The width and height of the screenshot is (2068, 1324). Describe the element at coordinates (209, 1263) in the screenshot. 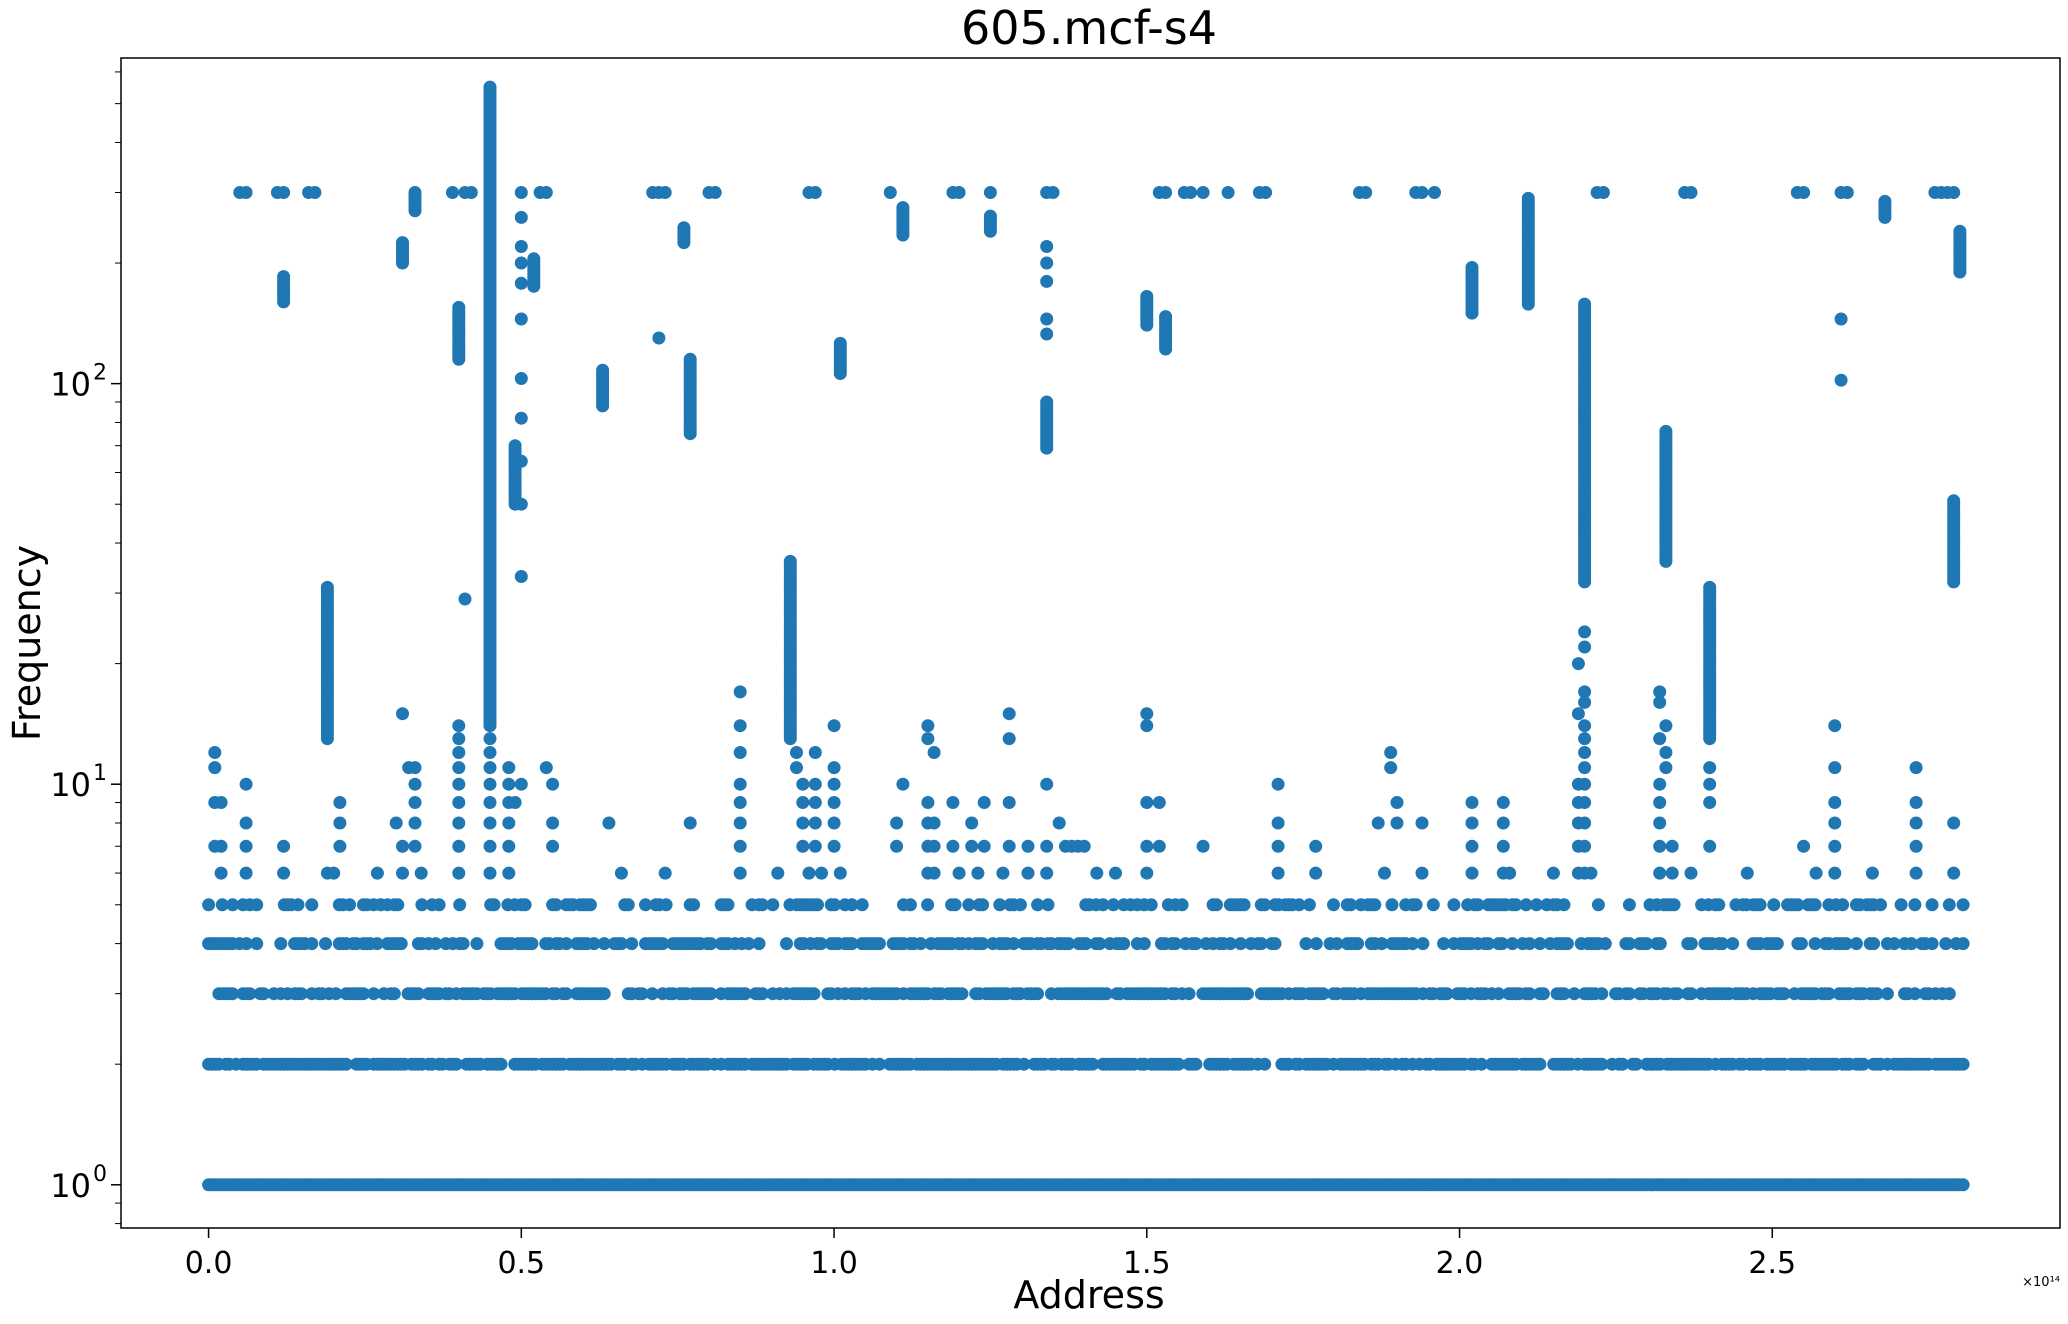

I see `x-tick-label: 0.0` at that location.